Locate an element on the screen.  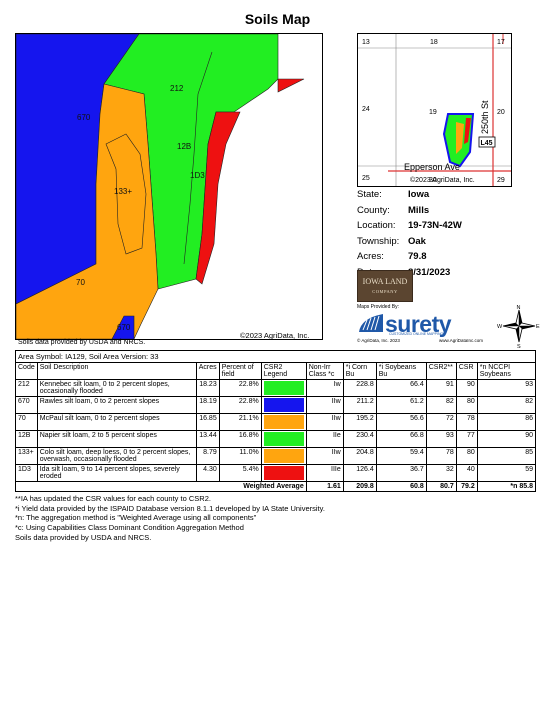
col-header: CSR2 Legend is located at coordinates (283, 371).